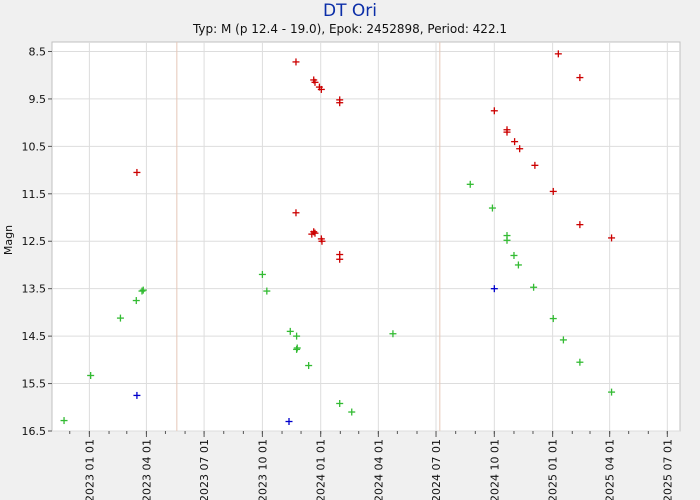  What do you see at coordinates (262, 469) in the screenshot?
I see `x-tick-label: 2023 10 01` at bounding box center [262, 469].